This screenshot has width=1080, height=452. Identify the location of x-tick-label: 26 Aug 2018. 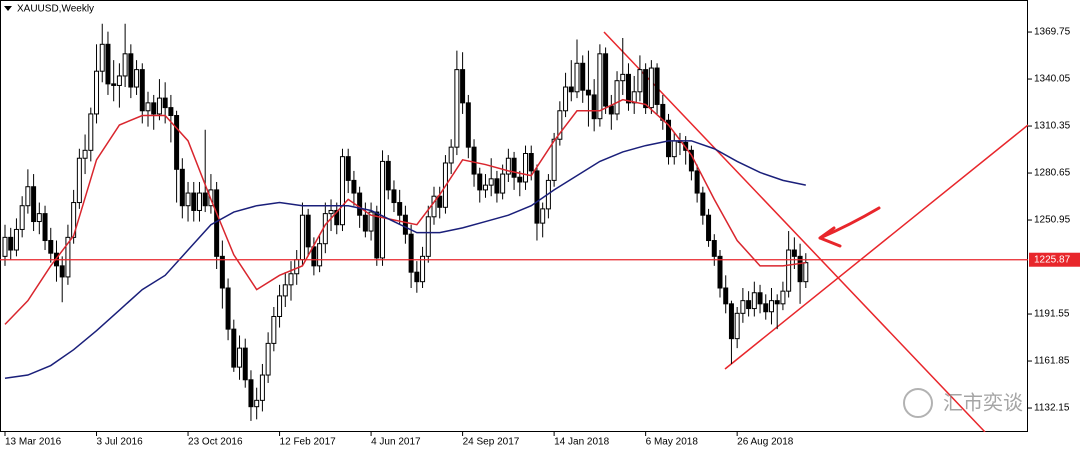
(765, 442).